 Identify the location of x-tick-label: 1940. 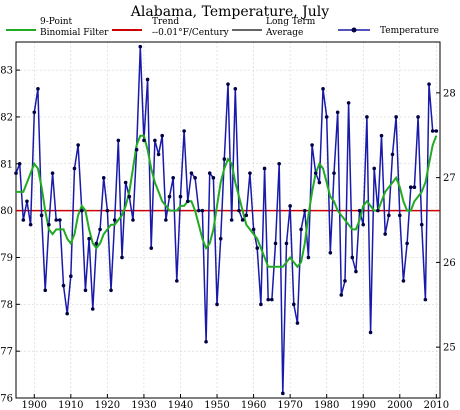
(180, 405).